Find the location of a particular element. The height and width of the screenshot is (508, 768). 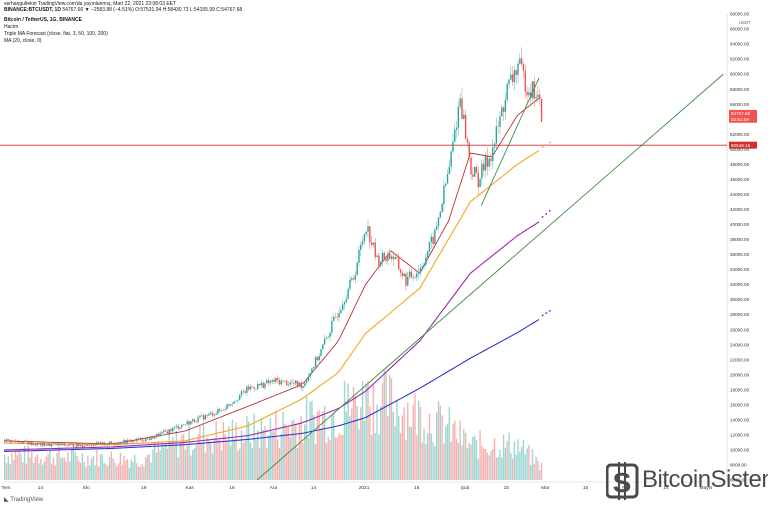

y-unit-label: USDT is located at coordinates (745, 22).